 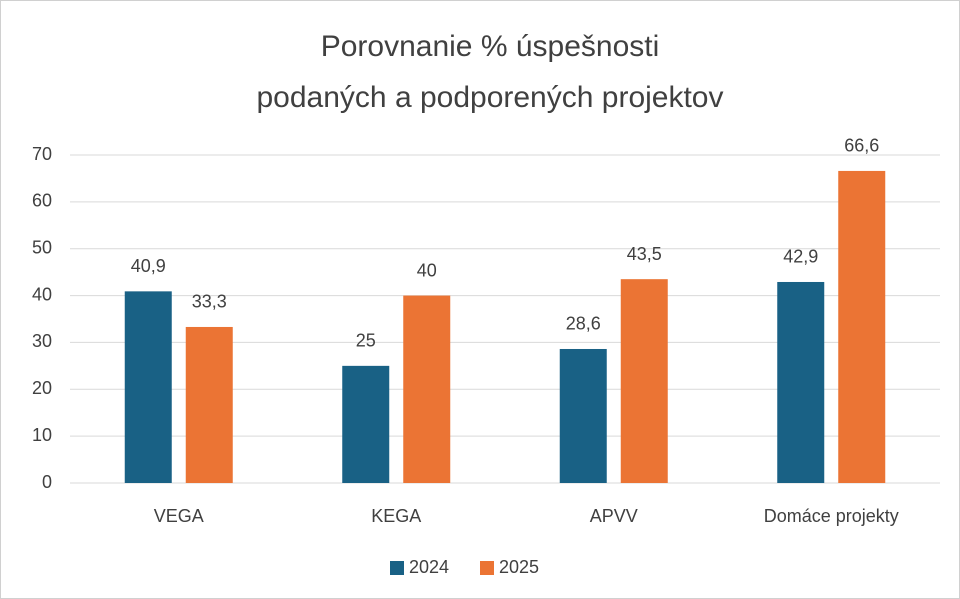 I want to click on chart-title: podaných a podporených projektov, so click(x=490, y=97).